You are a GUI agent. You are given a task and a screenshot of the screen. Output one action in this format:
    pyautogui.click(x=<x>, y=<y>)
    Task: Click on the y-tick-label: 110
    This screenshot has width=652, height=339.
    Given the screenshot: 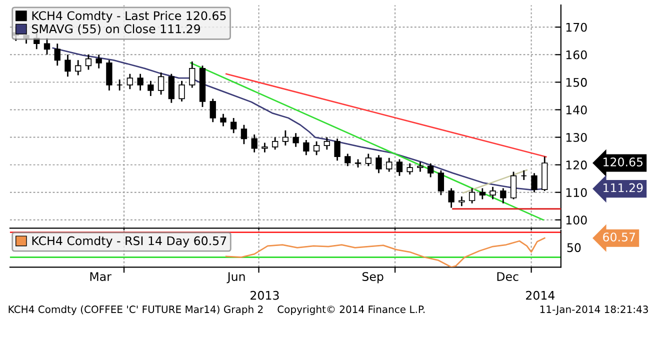 What is the action you would take?
    pyautogui.click(x=576, y=192)
    